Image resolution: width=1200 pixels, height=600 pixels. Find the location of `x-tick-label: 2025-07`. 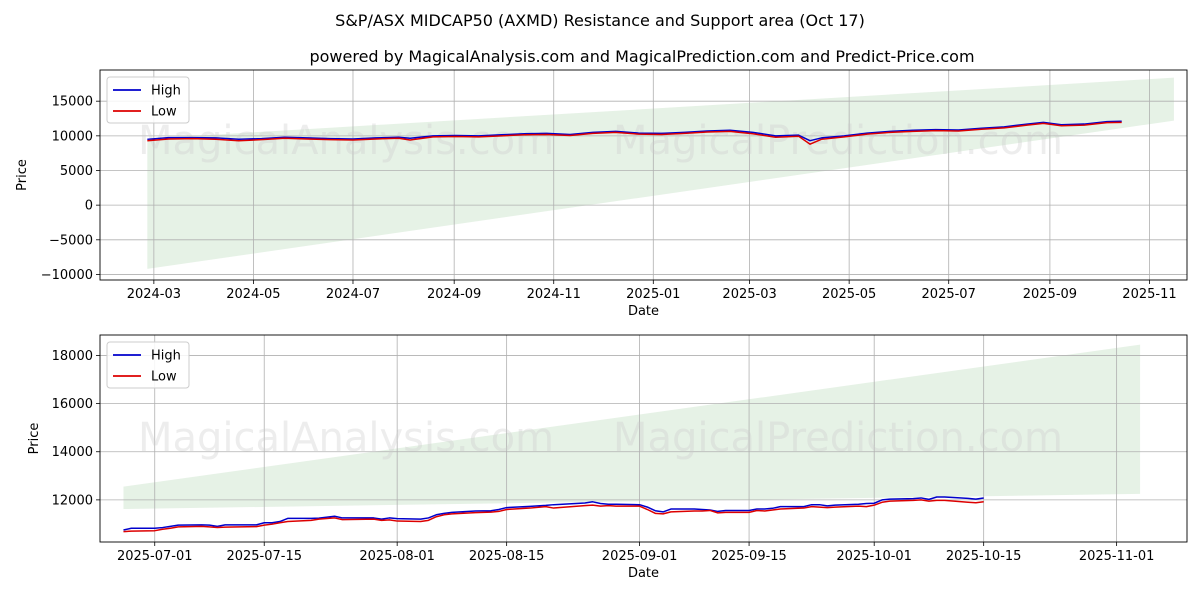

x-tick-label: 2025-07 is located at coordinates (949, 294).